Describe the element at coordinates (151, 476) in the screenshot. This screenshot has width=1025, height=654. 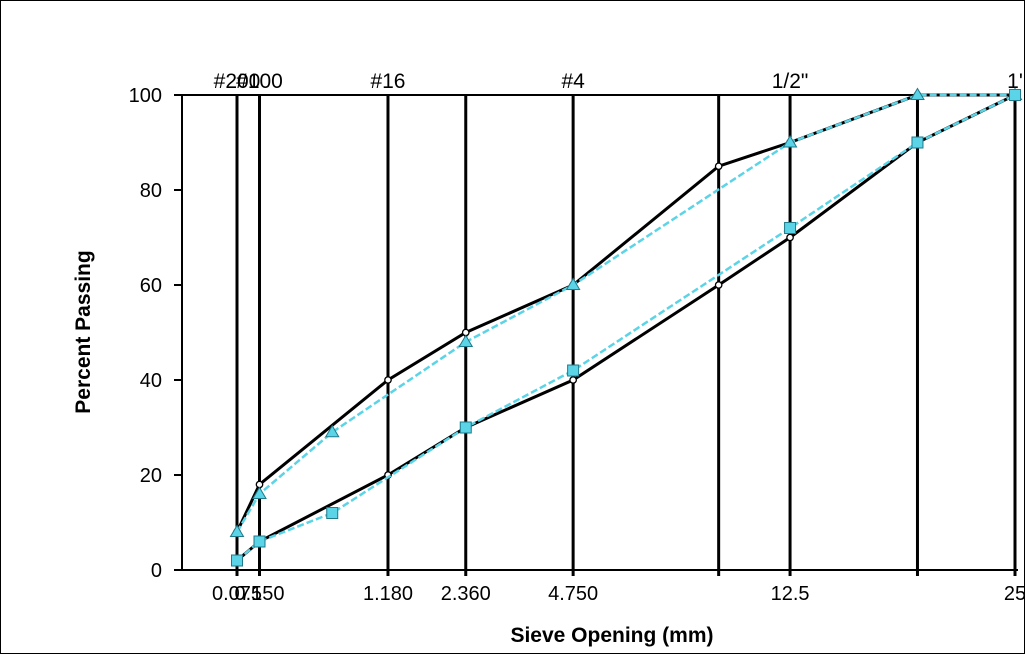
I see `y-tick-label: 20` at that location.